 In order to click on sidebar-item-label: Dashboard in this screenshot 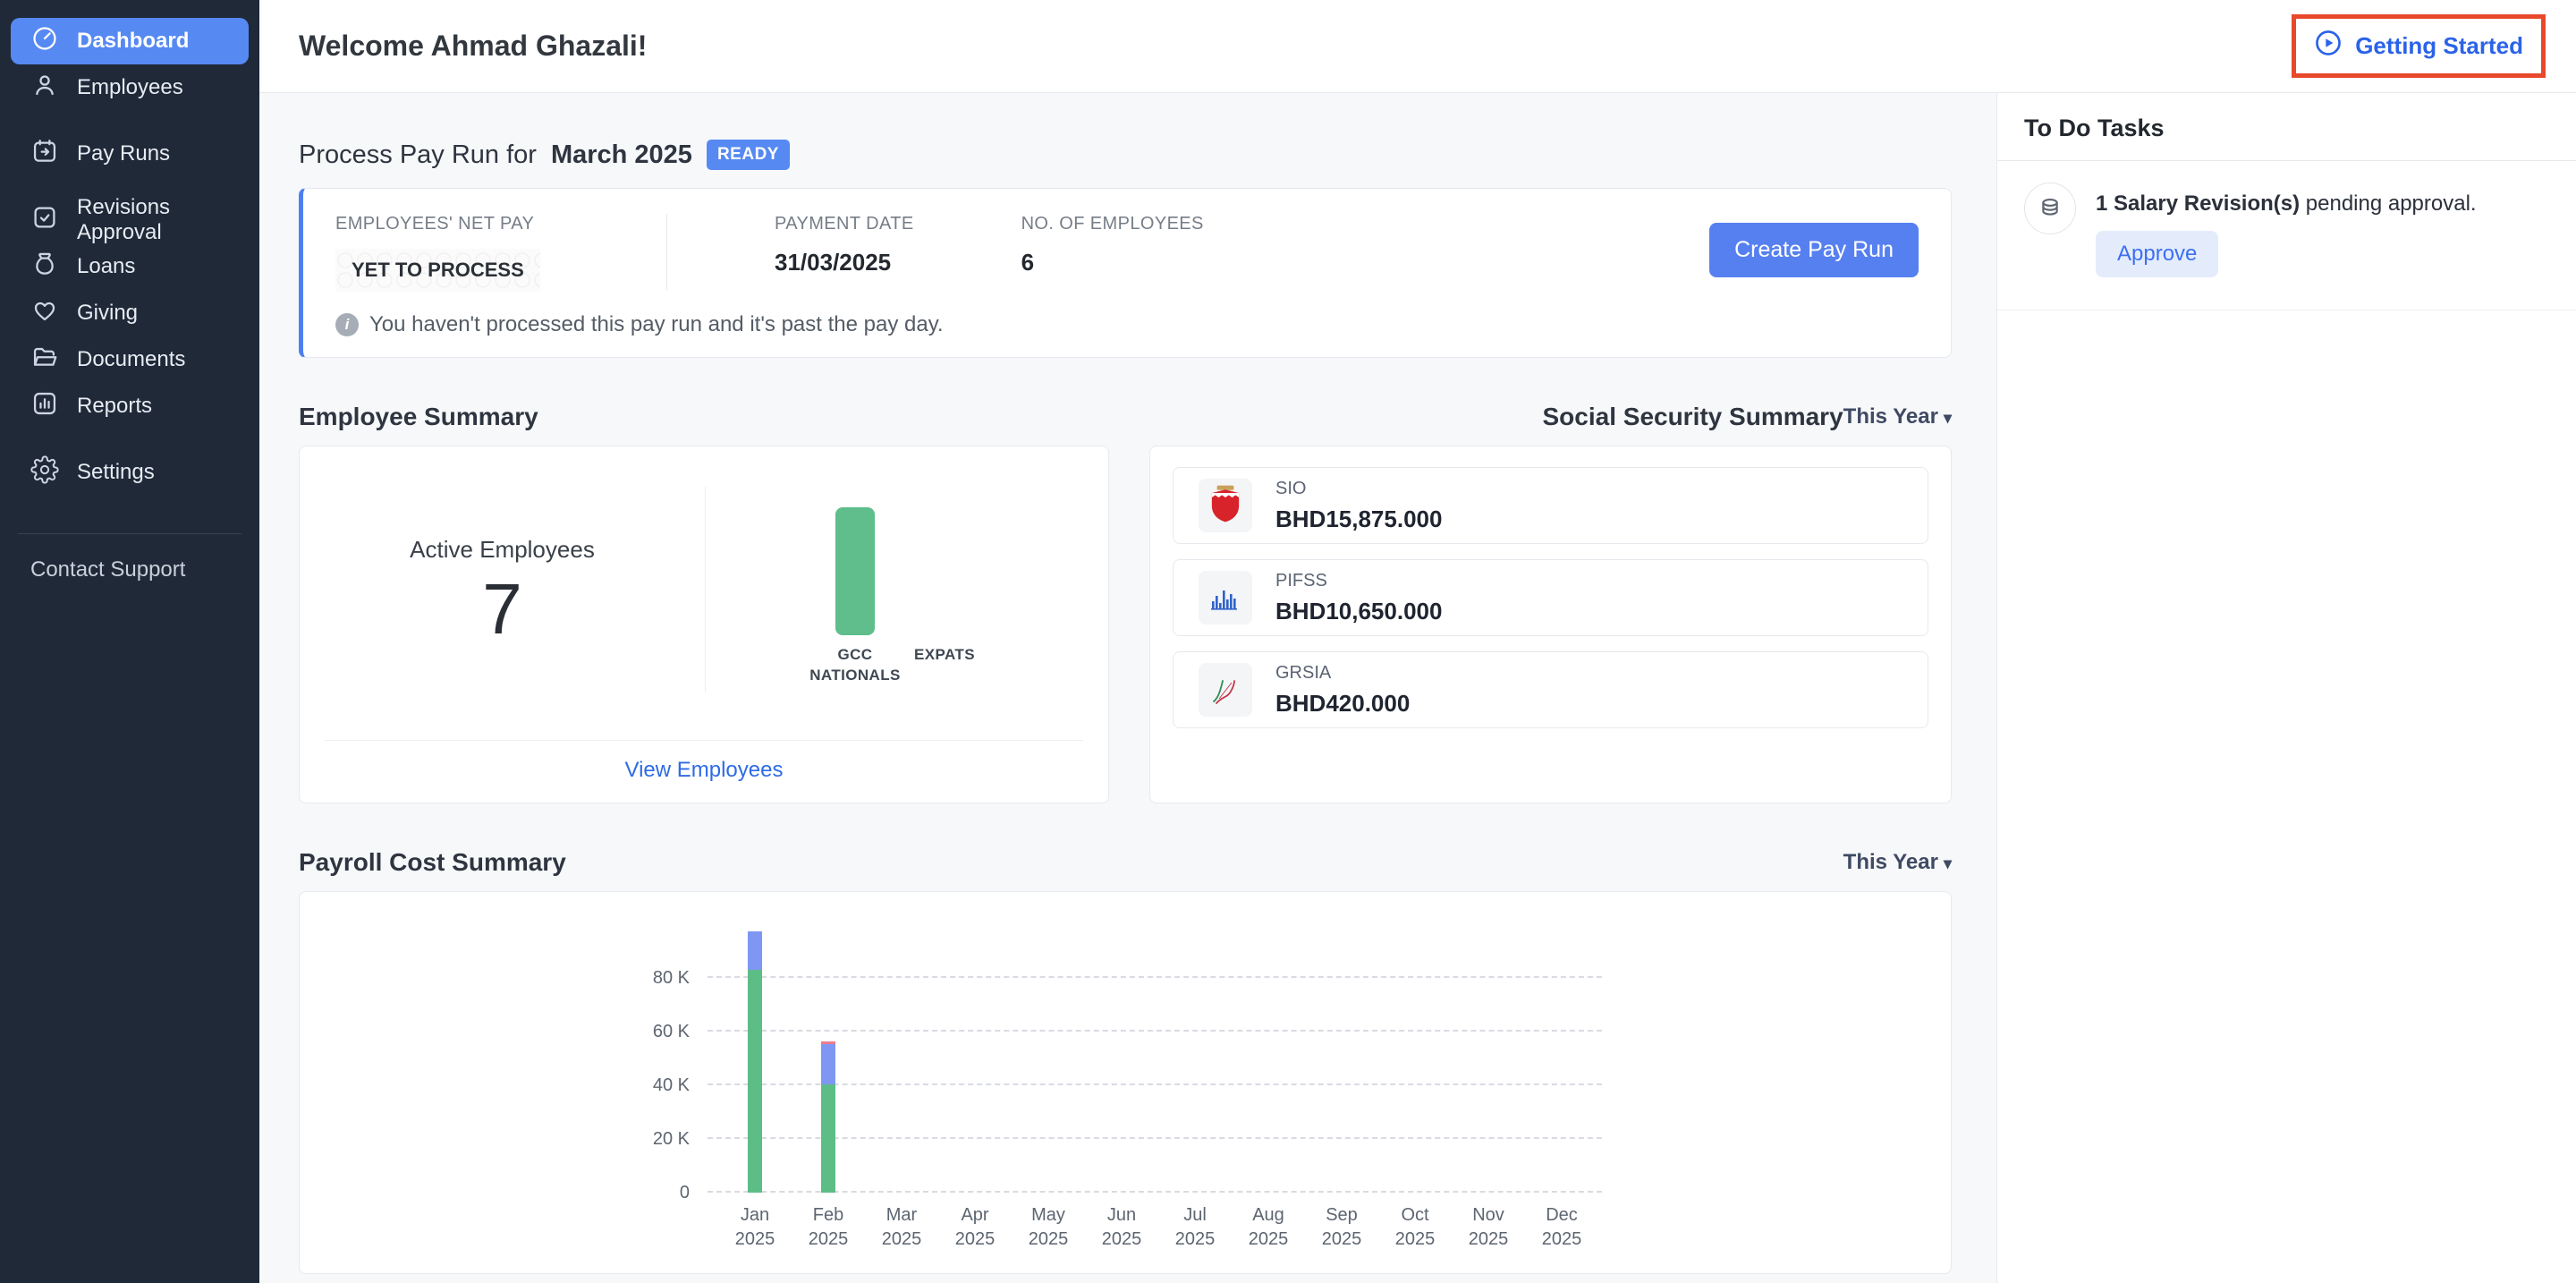, I will do `click(133, 41)`.